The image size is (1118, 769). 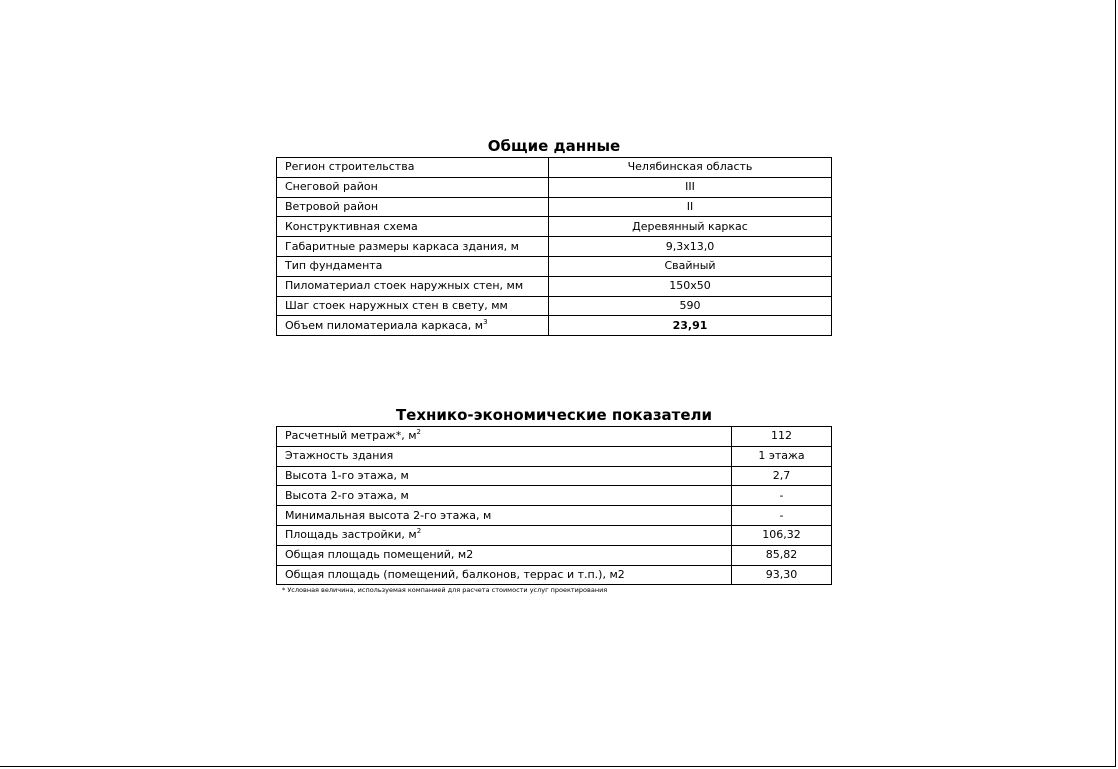 I want to click on row-value: Деревянный каркас, so click(x=690, y=227).